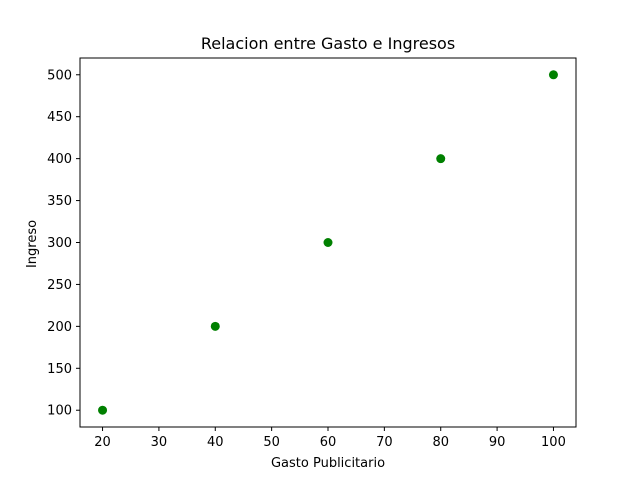 This screenshot has width=640, height=480. Describe the element at coordinates (32, 244) in the screenshot. I see `y-axis-label: Ingreso` at that location.